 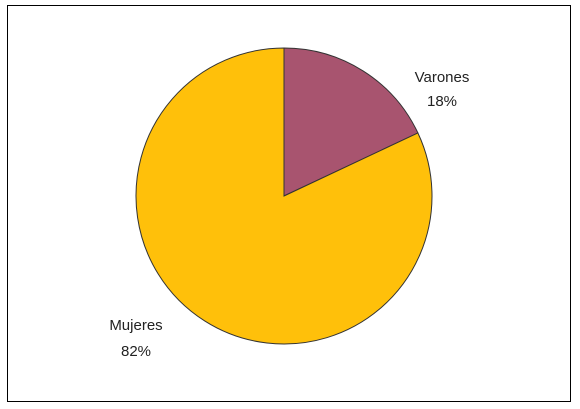 I want to click on slice-label-mujeres-name: Mujeres, so click(x=135, y=325).